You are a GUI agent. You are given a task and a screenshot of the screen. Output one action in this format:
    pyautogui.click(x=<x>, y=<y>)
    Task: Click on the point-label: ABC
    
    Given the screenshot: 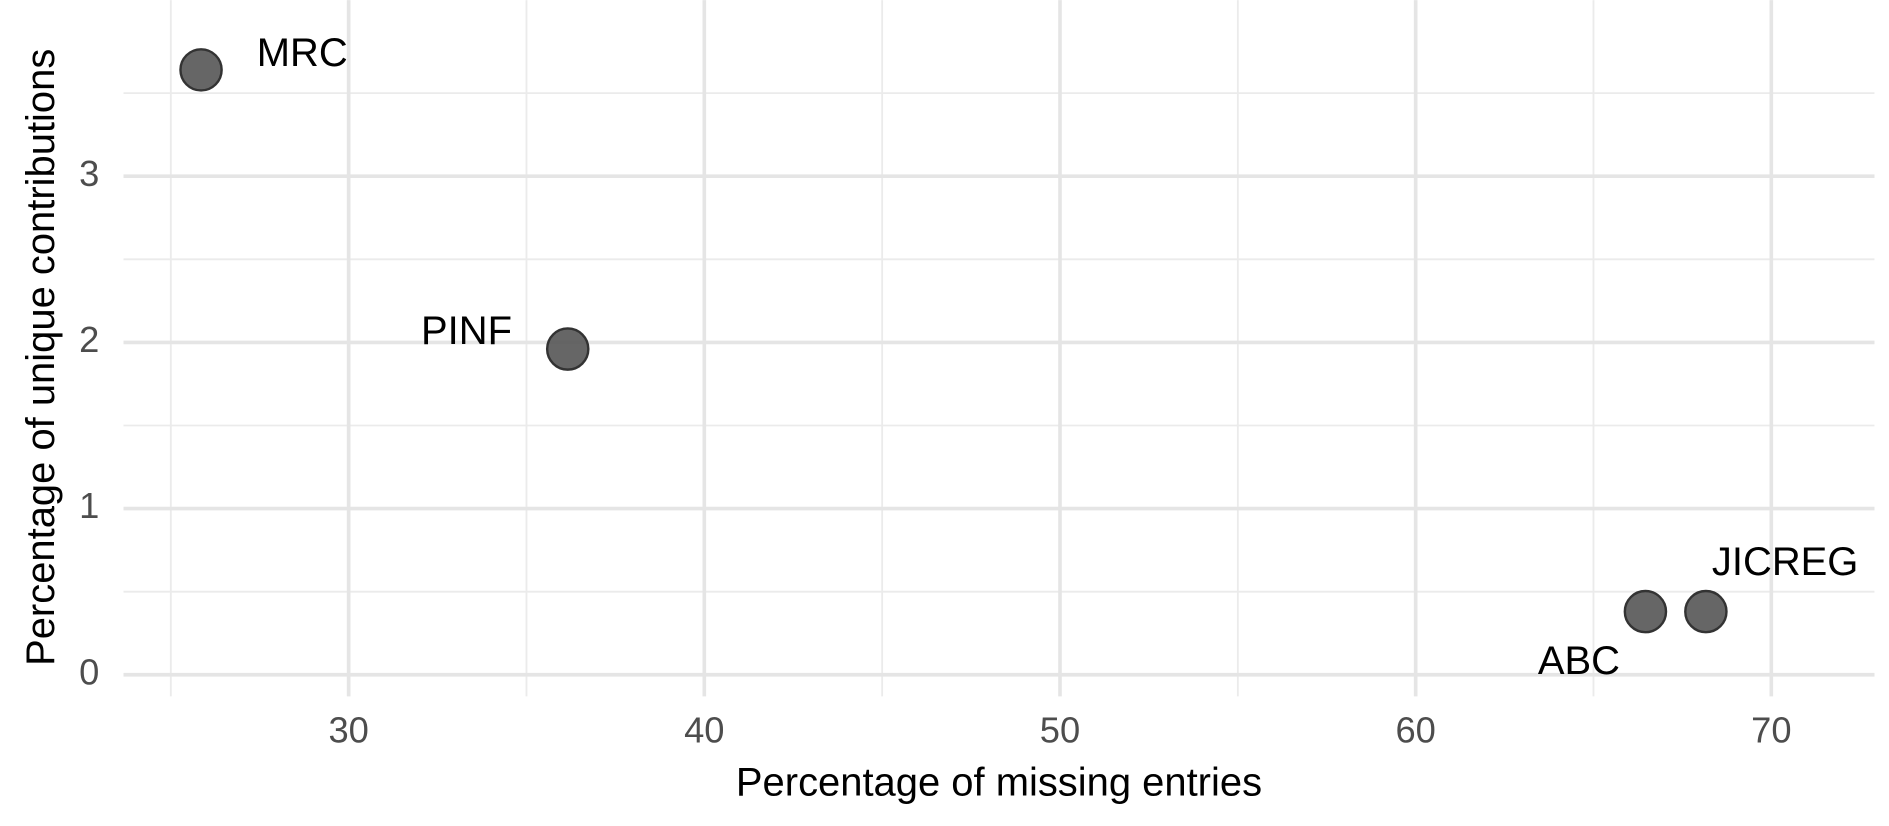 What is the action you would take?
    pyautogui.click(x=1579, y=661)
    